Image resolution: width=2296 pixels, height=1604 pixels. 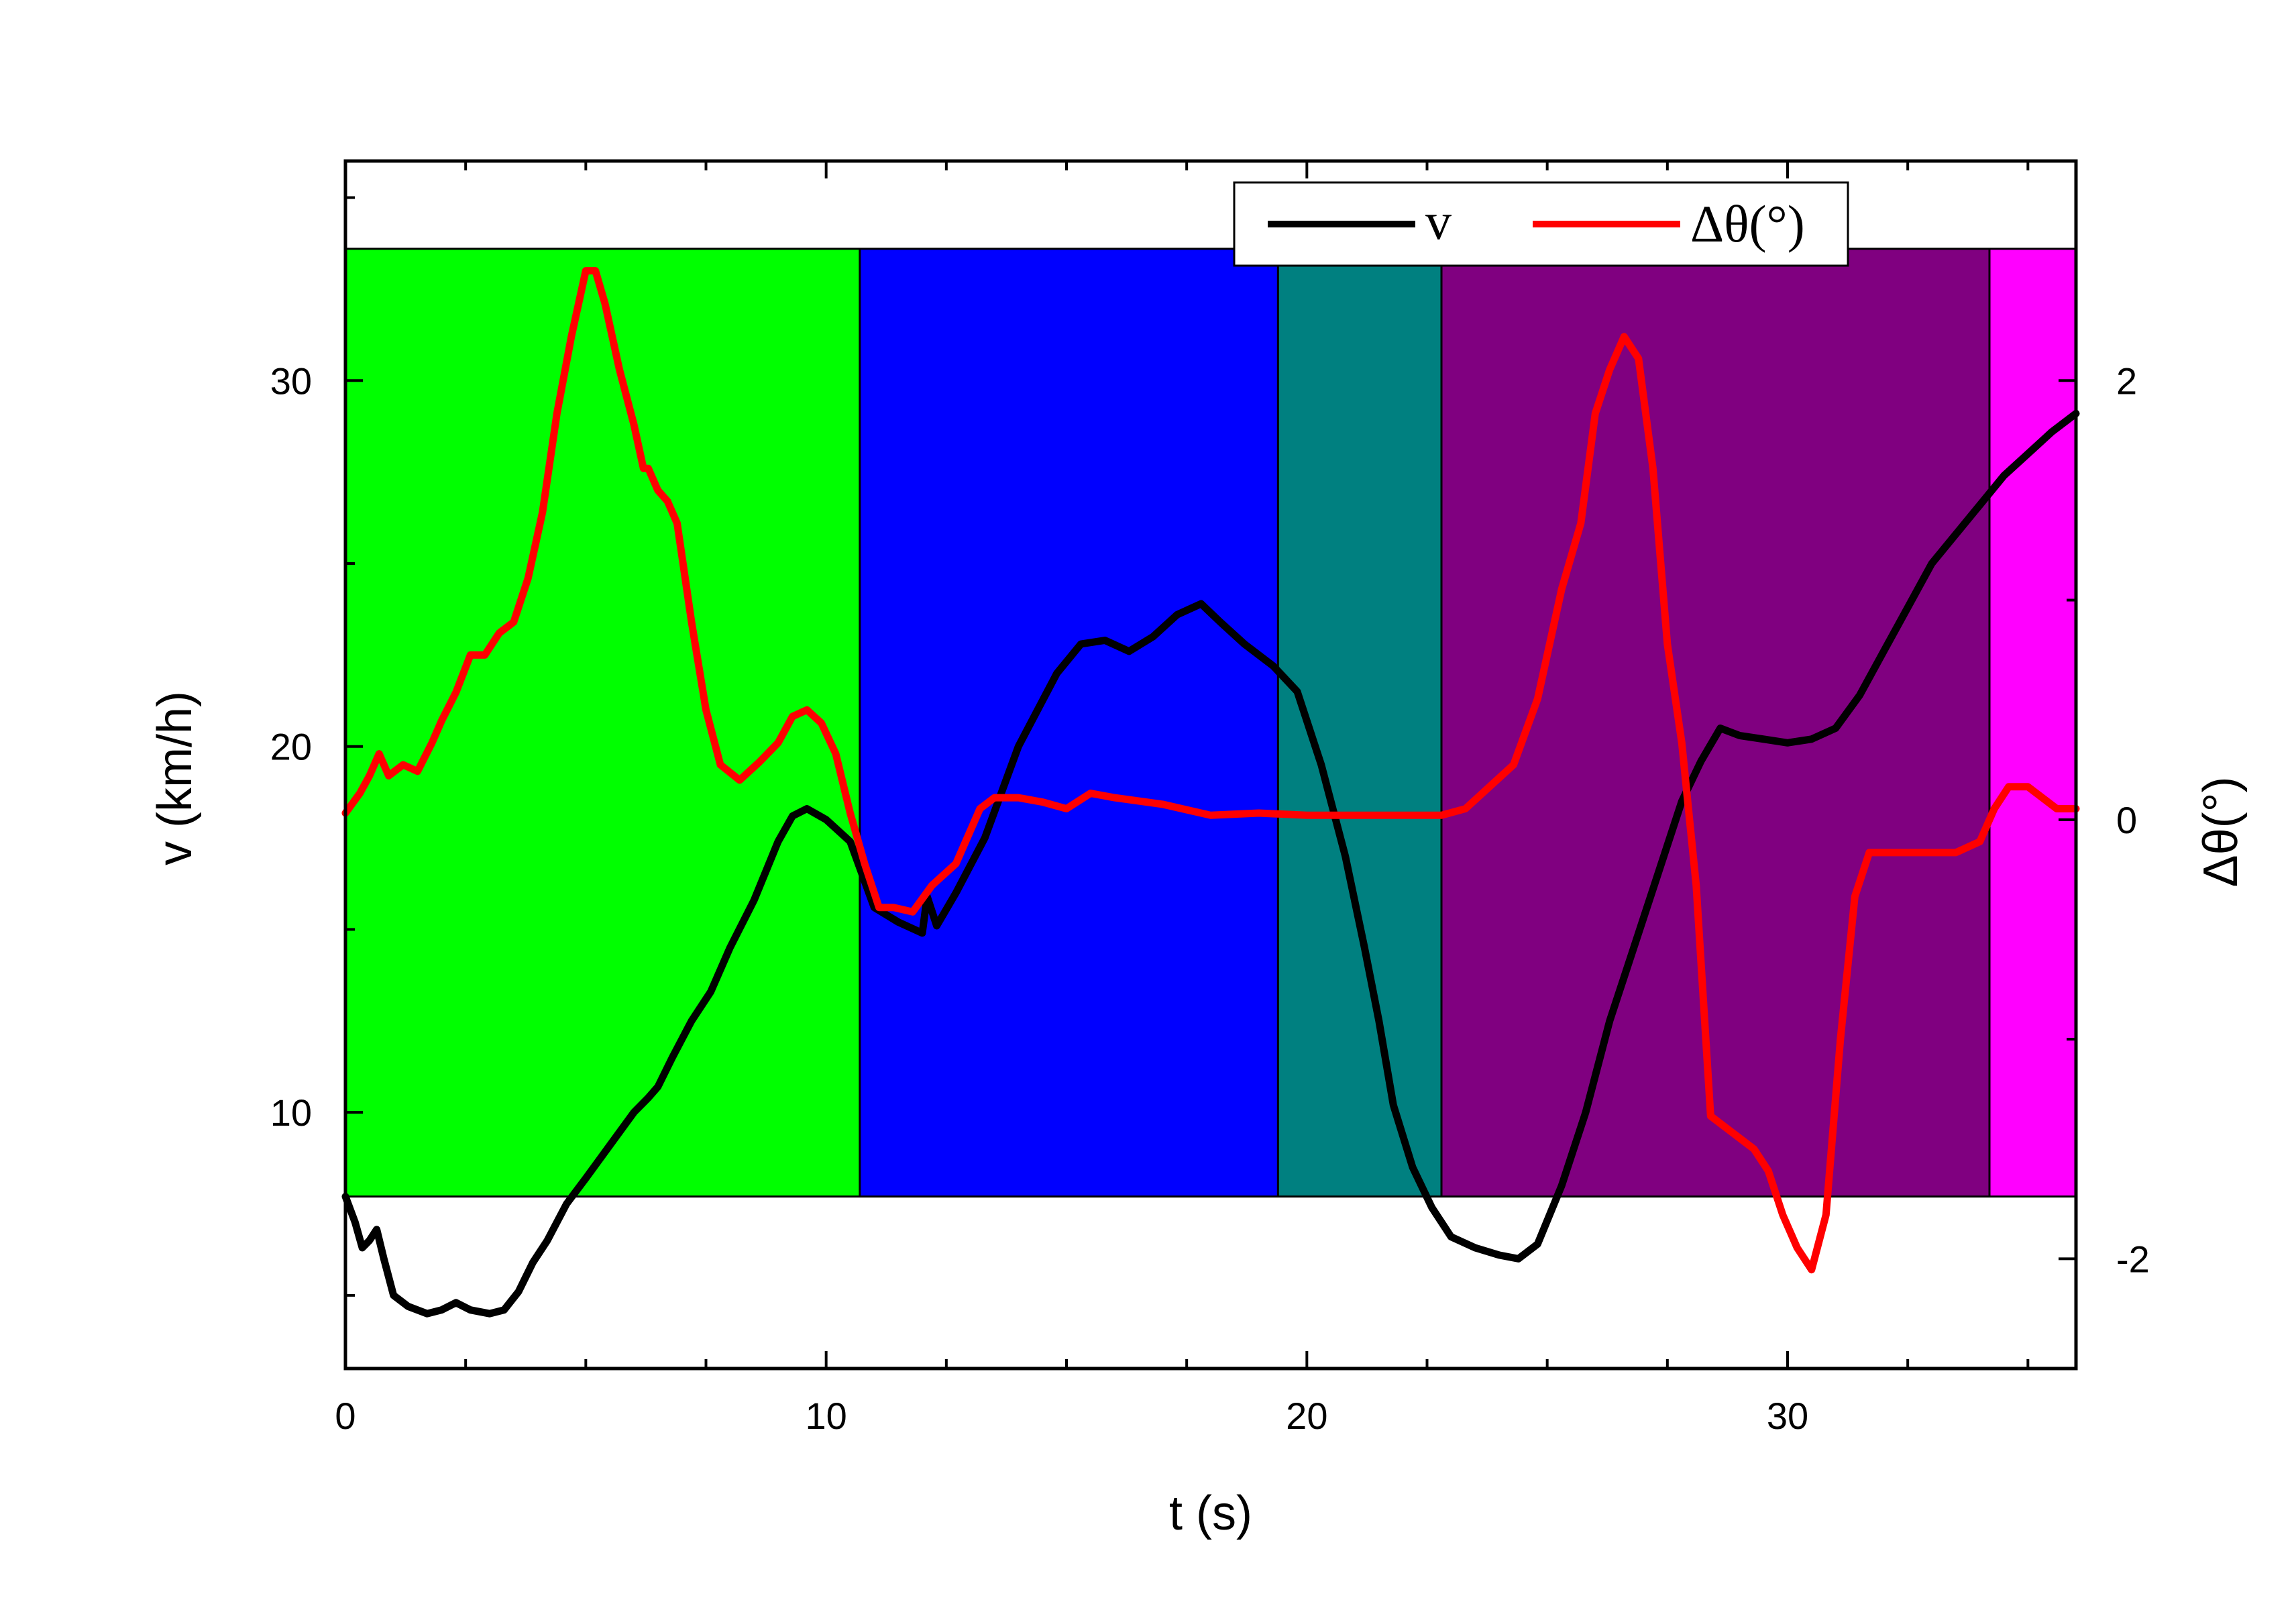 What do you see at coordinates (1210, 1514) in the screenshot?
I see `x-axis-title: t (s)` at bounding box center [1210, 1514].